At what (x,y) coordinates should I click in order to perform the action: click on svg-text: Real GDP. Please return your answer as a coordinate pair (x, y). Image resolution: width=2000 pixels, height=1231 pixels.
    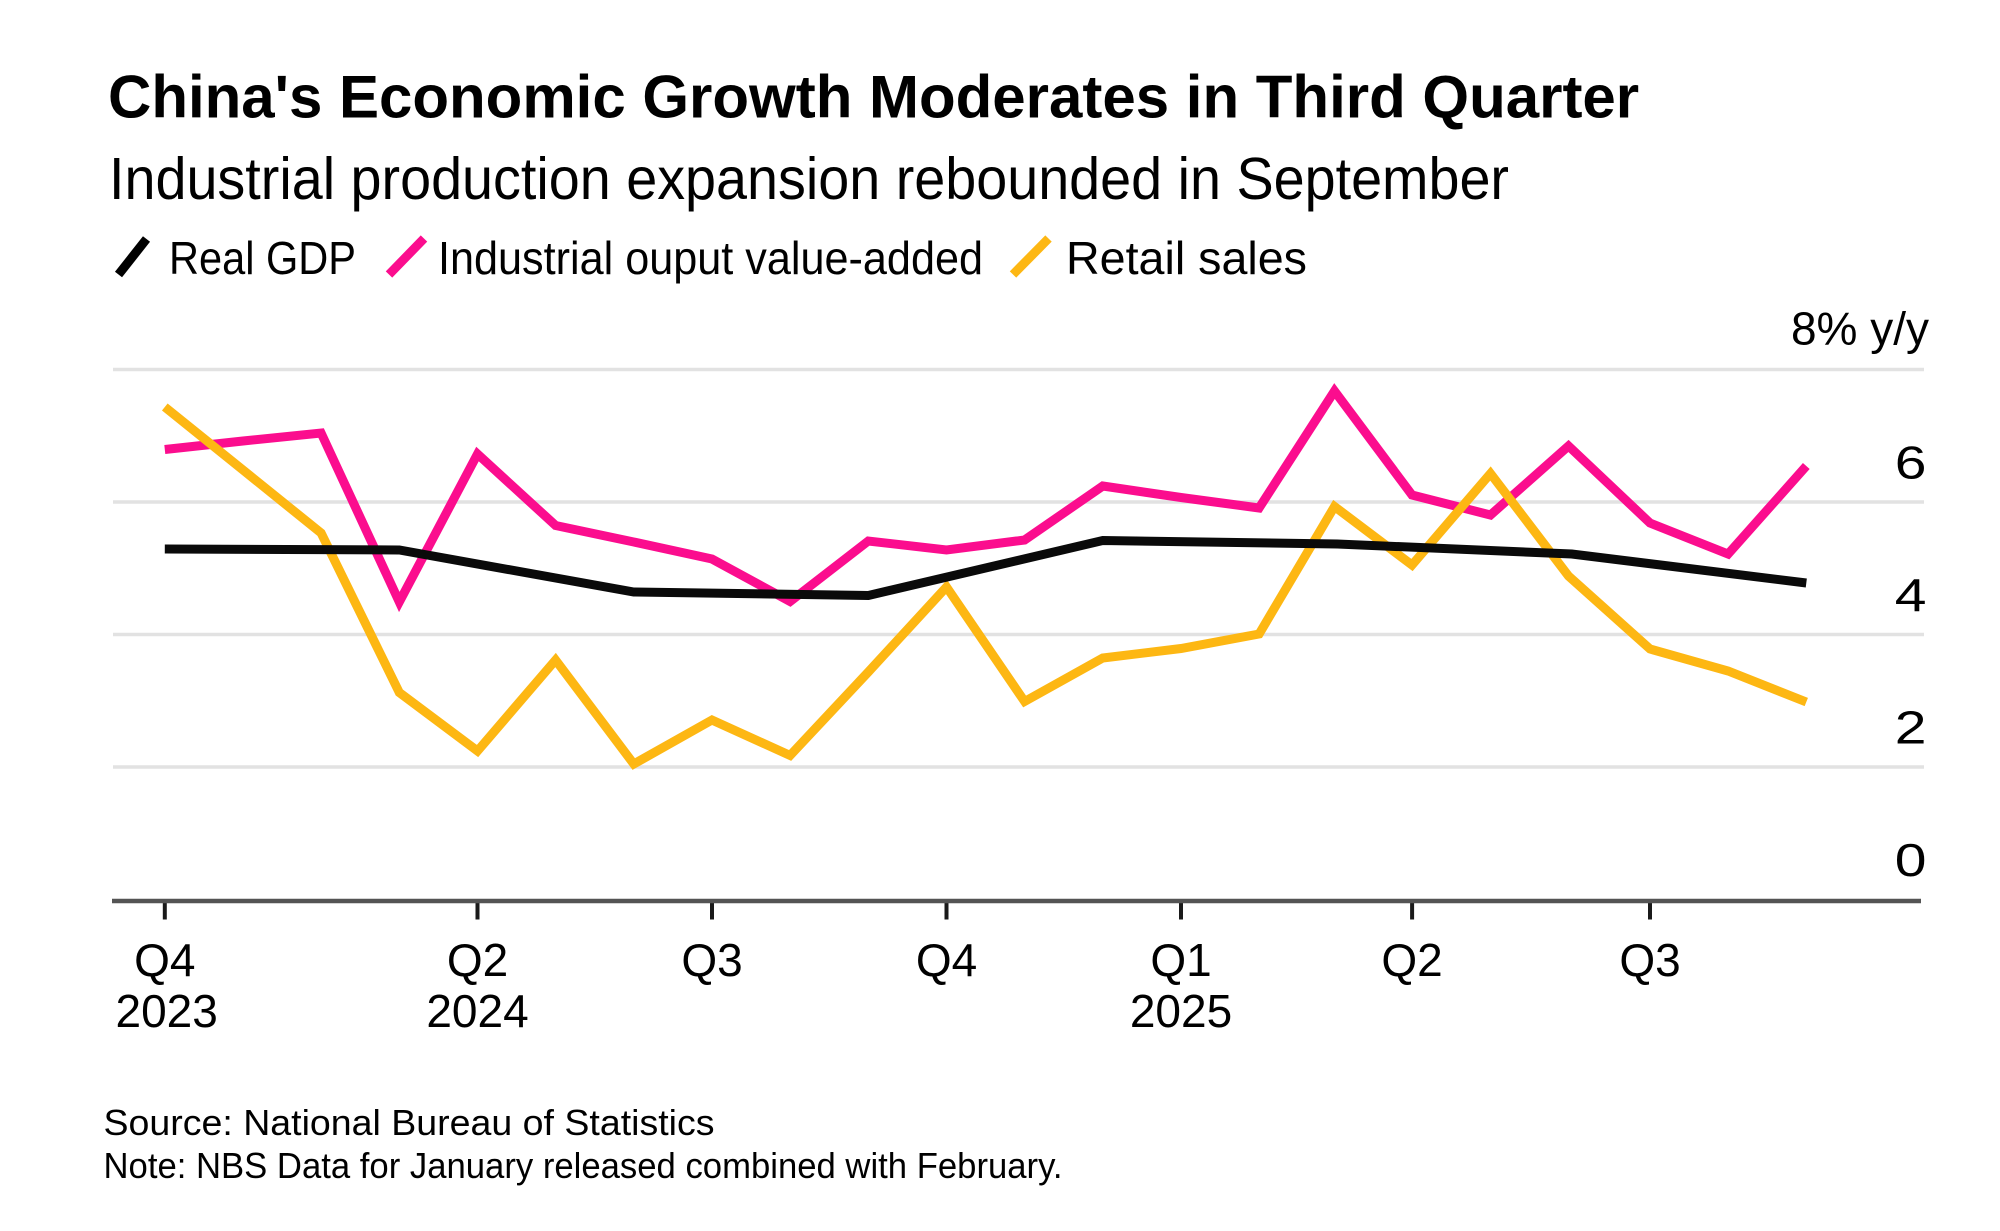
    Looking at the image, I should click on (262, 258).